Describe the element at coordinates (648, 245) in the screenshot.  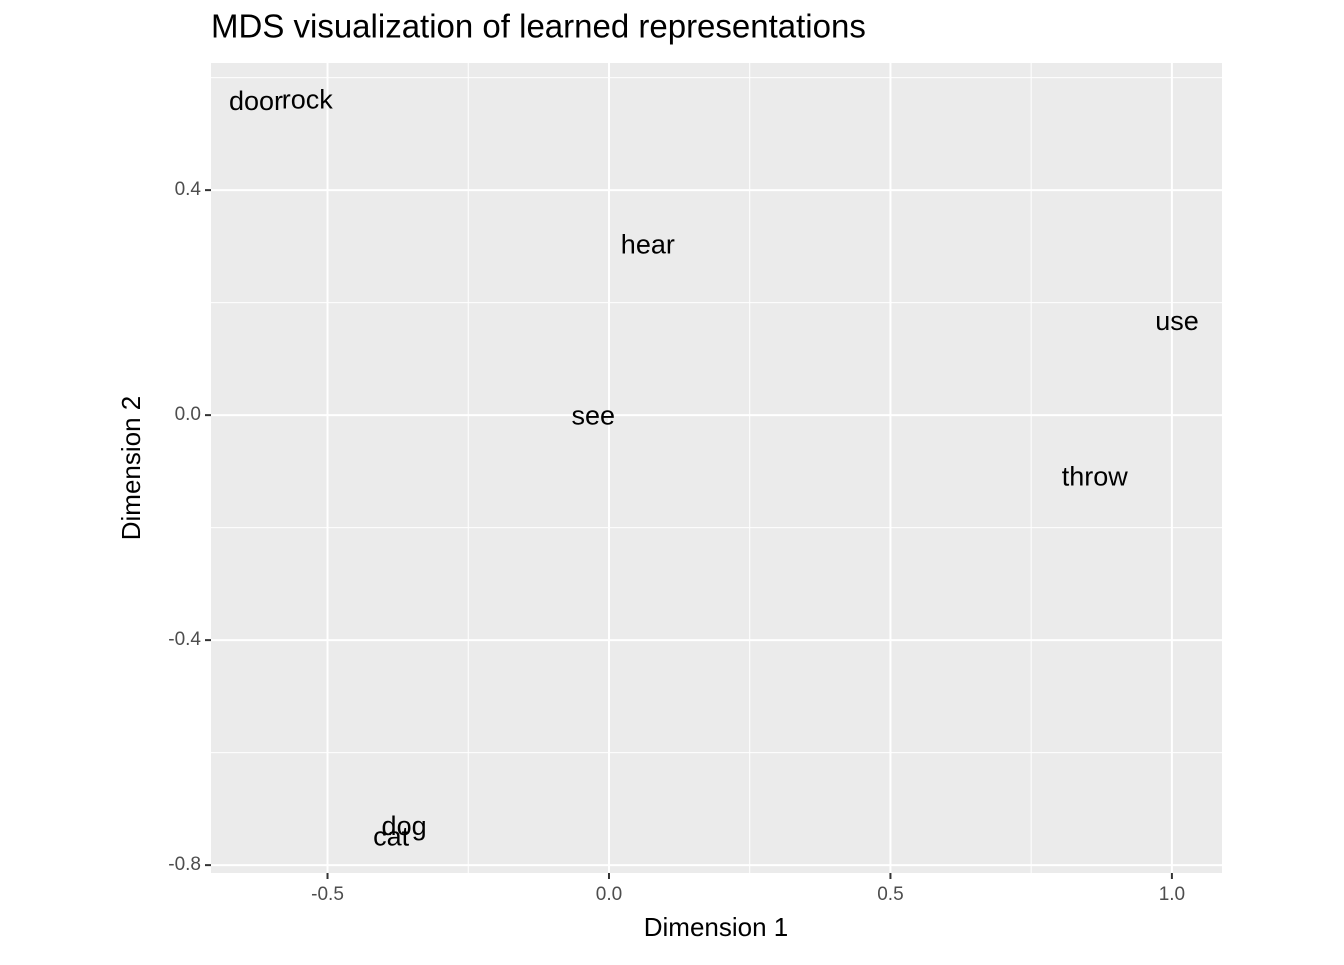
I see `point-label: hear` at that location.